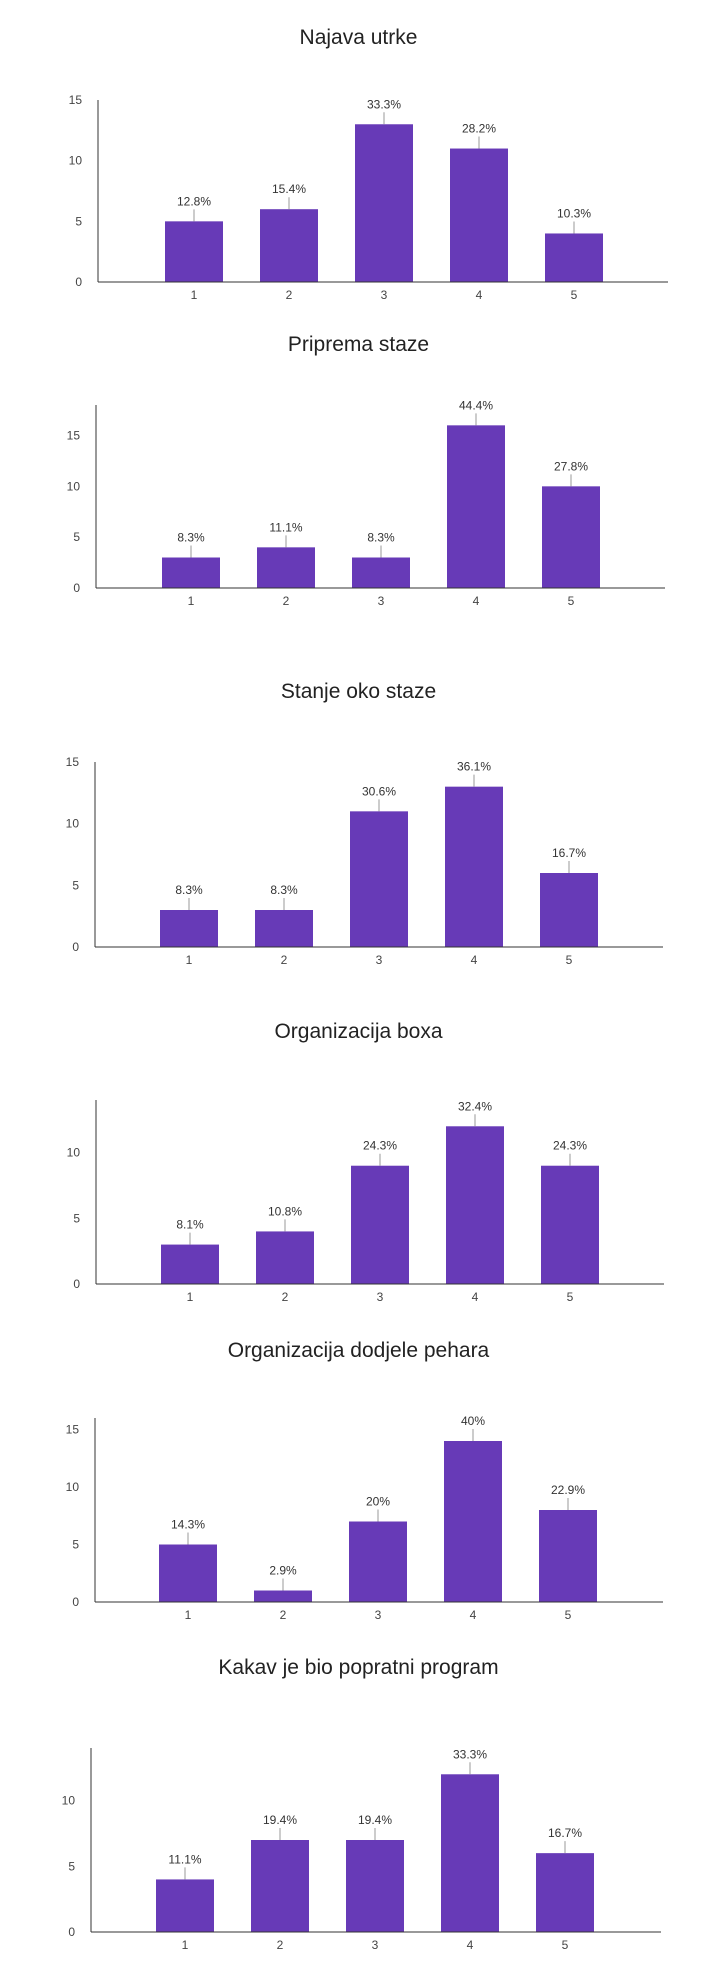  What do you see at coordinates (283, 1571) in the screenshot?
I see `data-label: 2.9%` at bounding box center [283, 1571].